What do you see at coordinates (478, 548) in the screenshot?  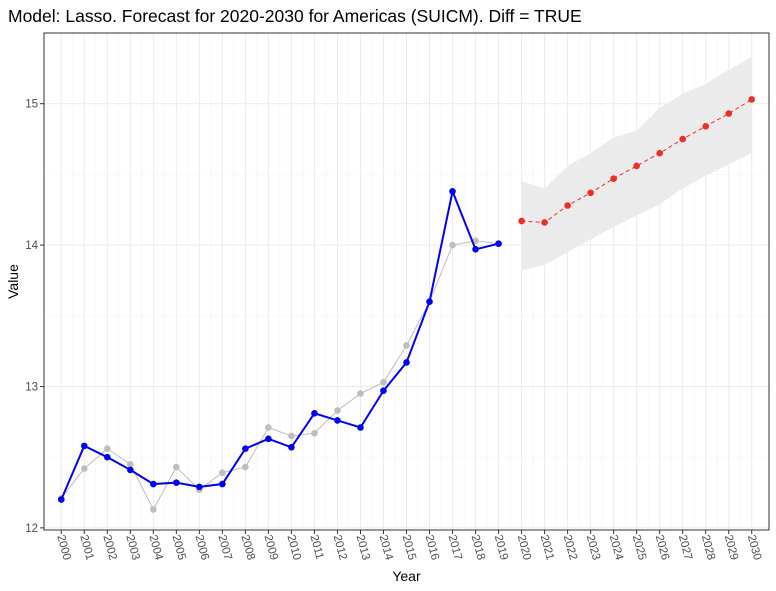 I see `x-tick-label: 2018` at bounding box center [478, 548].